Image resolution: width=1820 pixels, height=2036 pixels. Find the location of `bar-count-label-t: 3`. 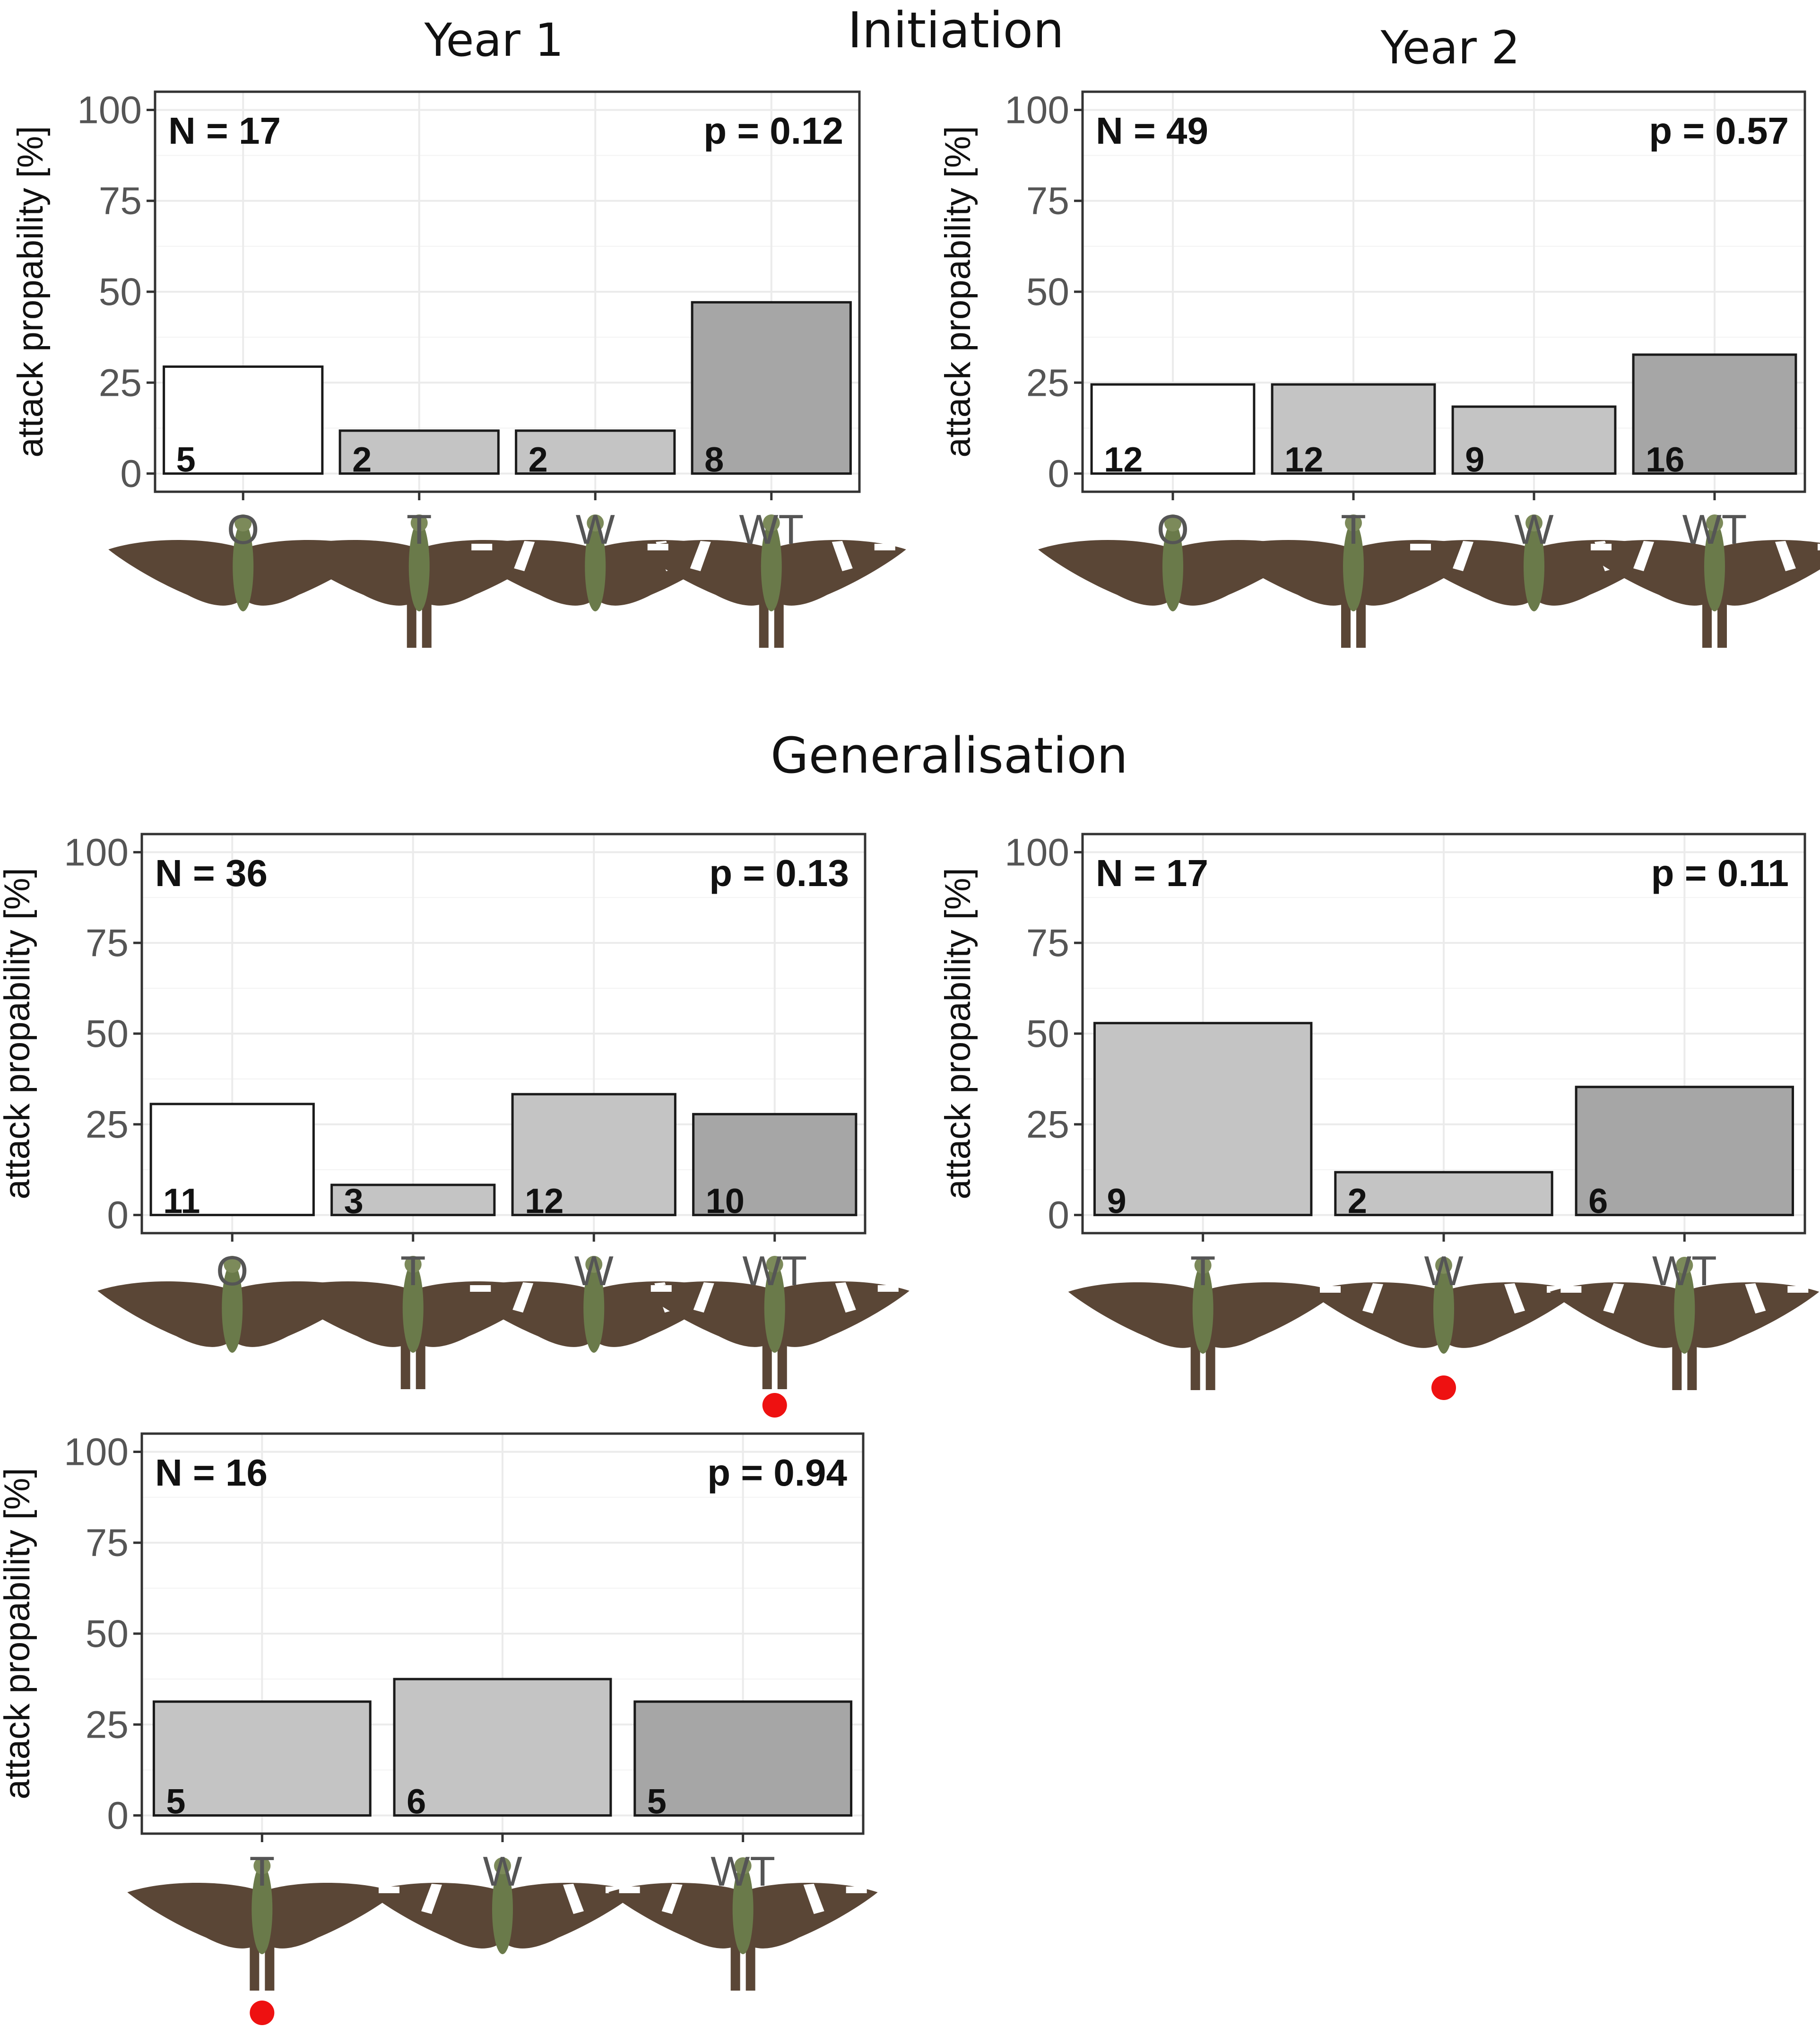

bar-count-label-t: 3 is located at coordinates (354, 1201).